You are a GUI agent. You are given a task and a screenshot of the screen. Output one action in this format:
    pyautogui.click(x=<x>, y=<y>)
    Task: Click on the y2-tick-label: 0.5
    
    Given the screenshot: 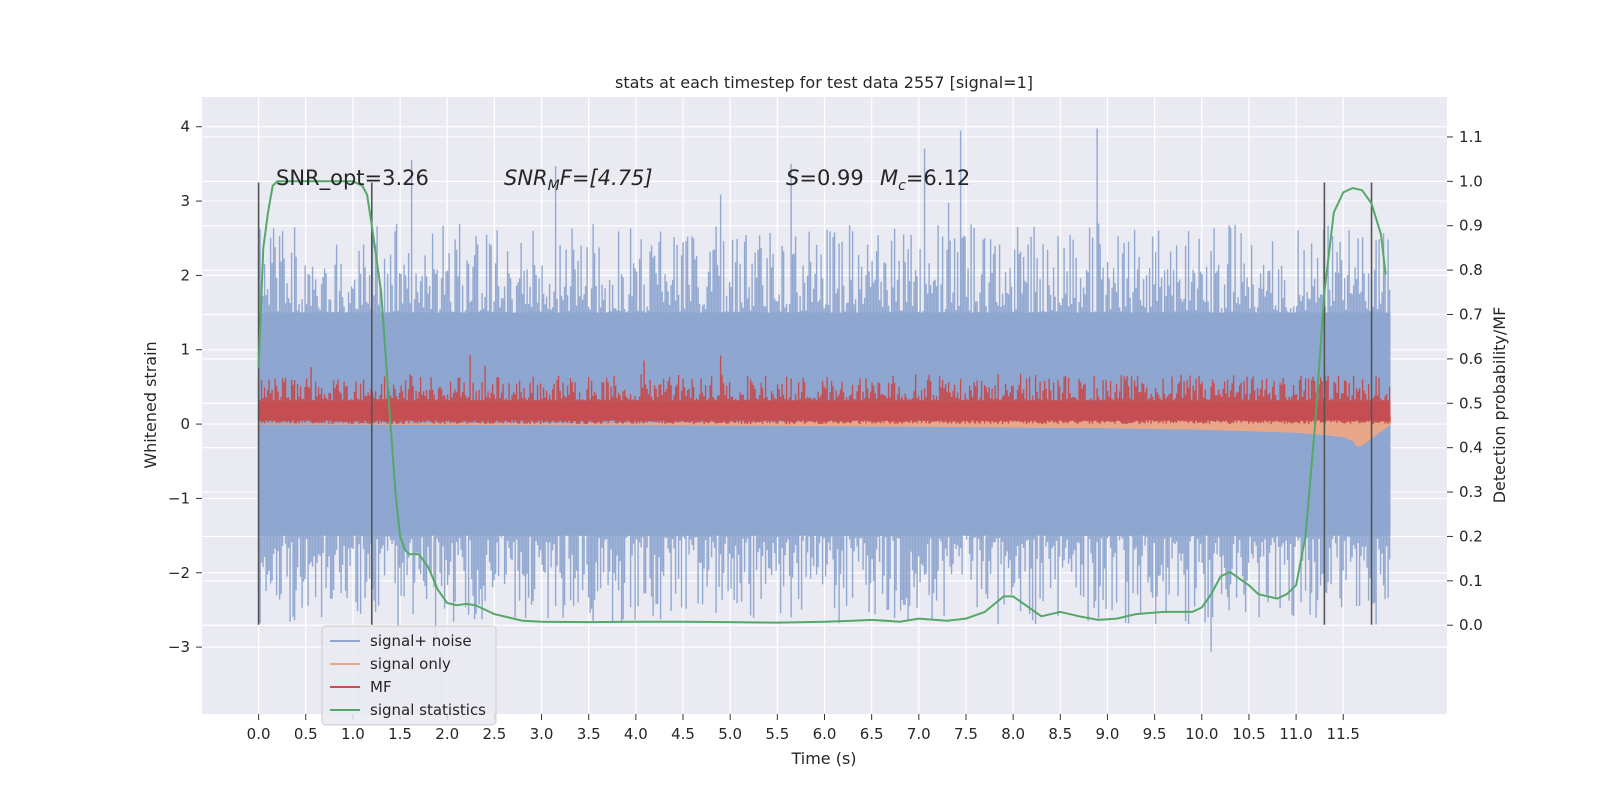 What is the action you would take?
    pyautogui.click(x=1471, y=403)
    